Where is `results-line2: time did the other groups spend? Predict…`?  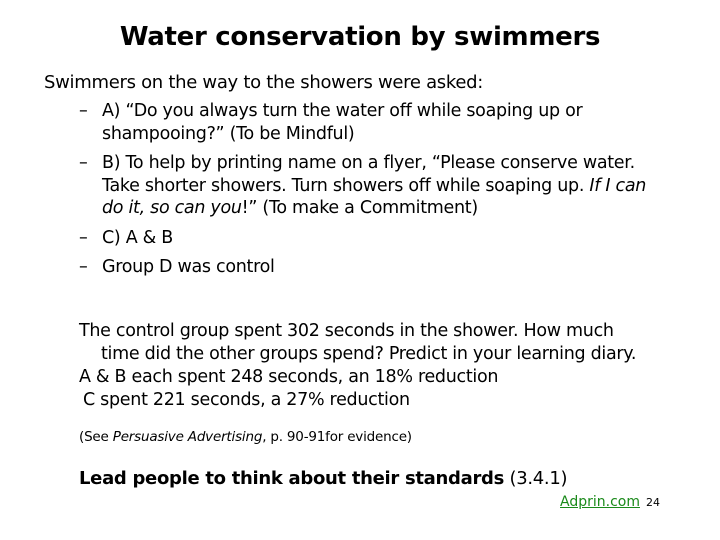 results-line2: time did the other groups spend? Predict… is located at coordinates (369, 354).